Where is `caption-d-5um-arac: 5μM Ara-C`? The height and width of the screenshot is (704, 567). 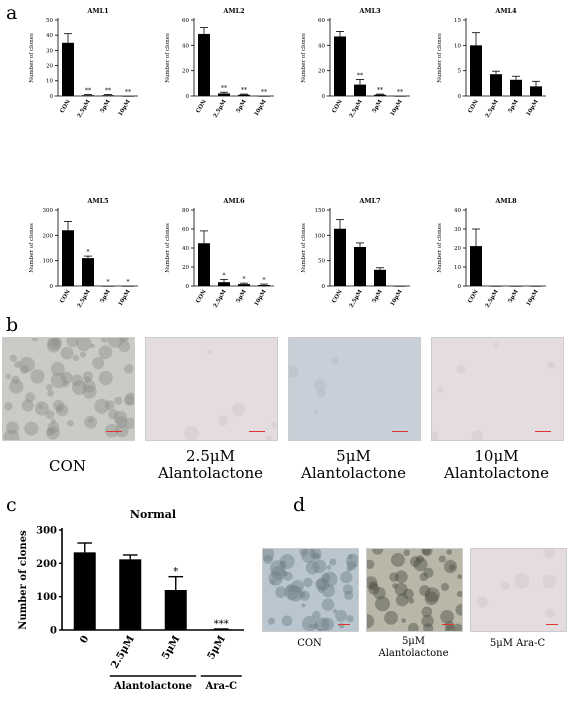 caption-d-5um-arac: 5μM Ara-C is located at coordinates (517, 644).